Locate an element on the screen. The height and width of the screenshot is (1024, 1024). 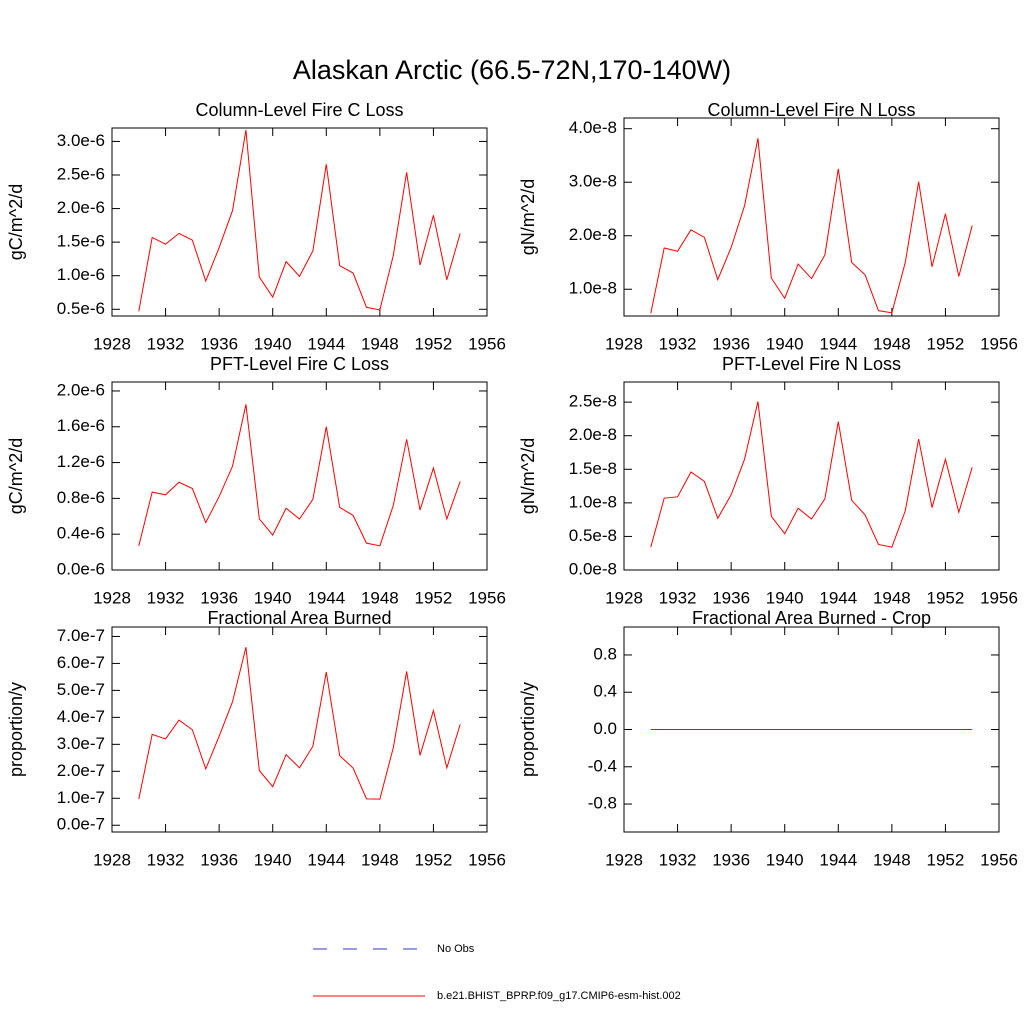
y-tick-label: 6.0e-7 is located at coordinates (81, 662).